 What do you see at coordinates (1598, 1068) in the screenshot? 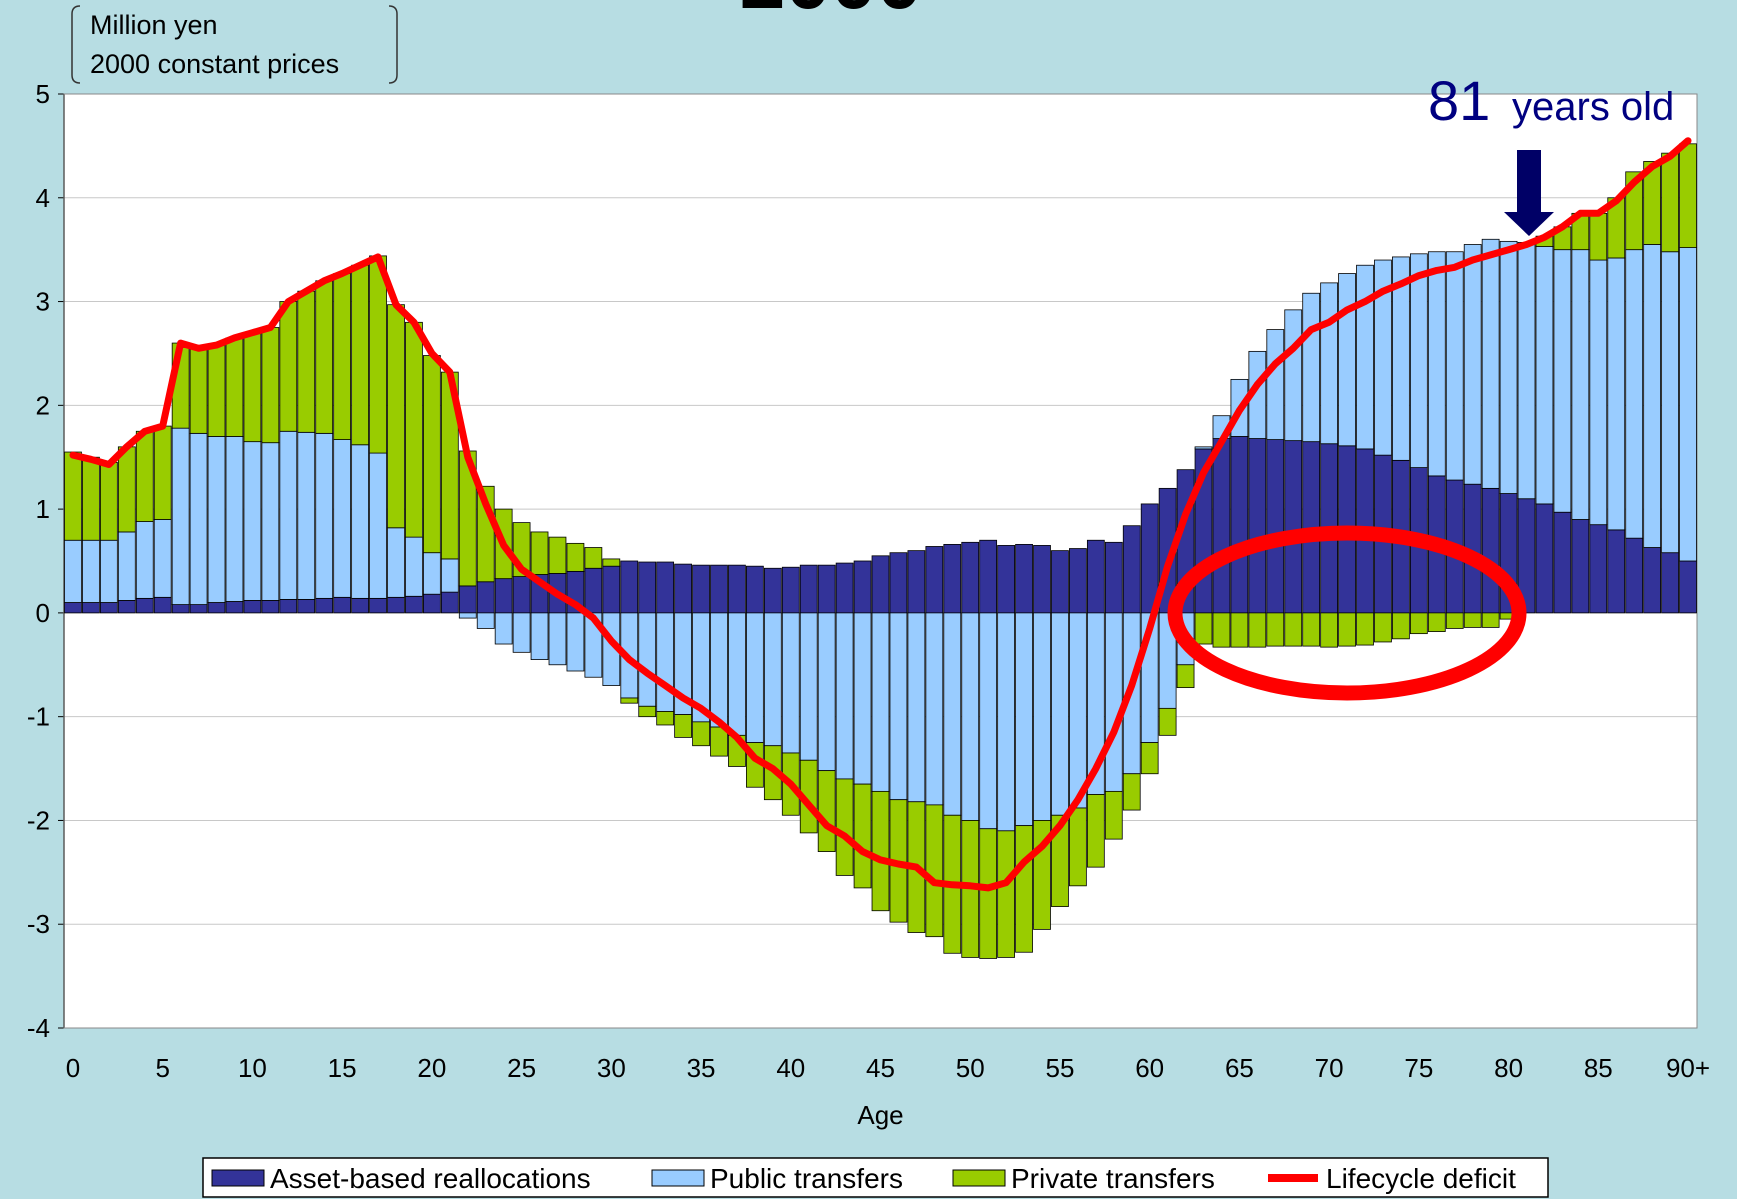
I see `x-tick-label: 85` at bounding box center [1598, 1068].